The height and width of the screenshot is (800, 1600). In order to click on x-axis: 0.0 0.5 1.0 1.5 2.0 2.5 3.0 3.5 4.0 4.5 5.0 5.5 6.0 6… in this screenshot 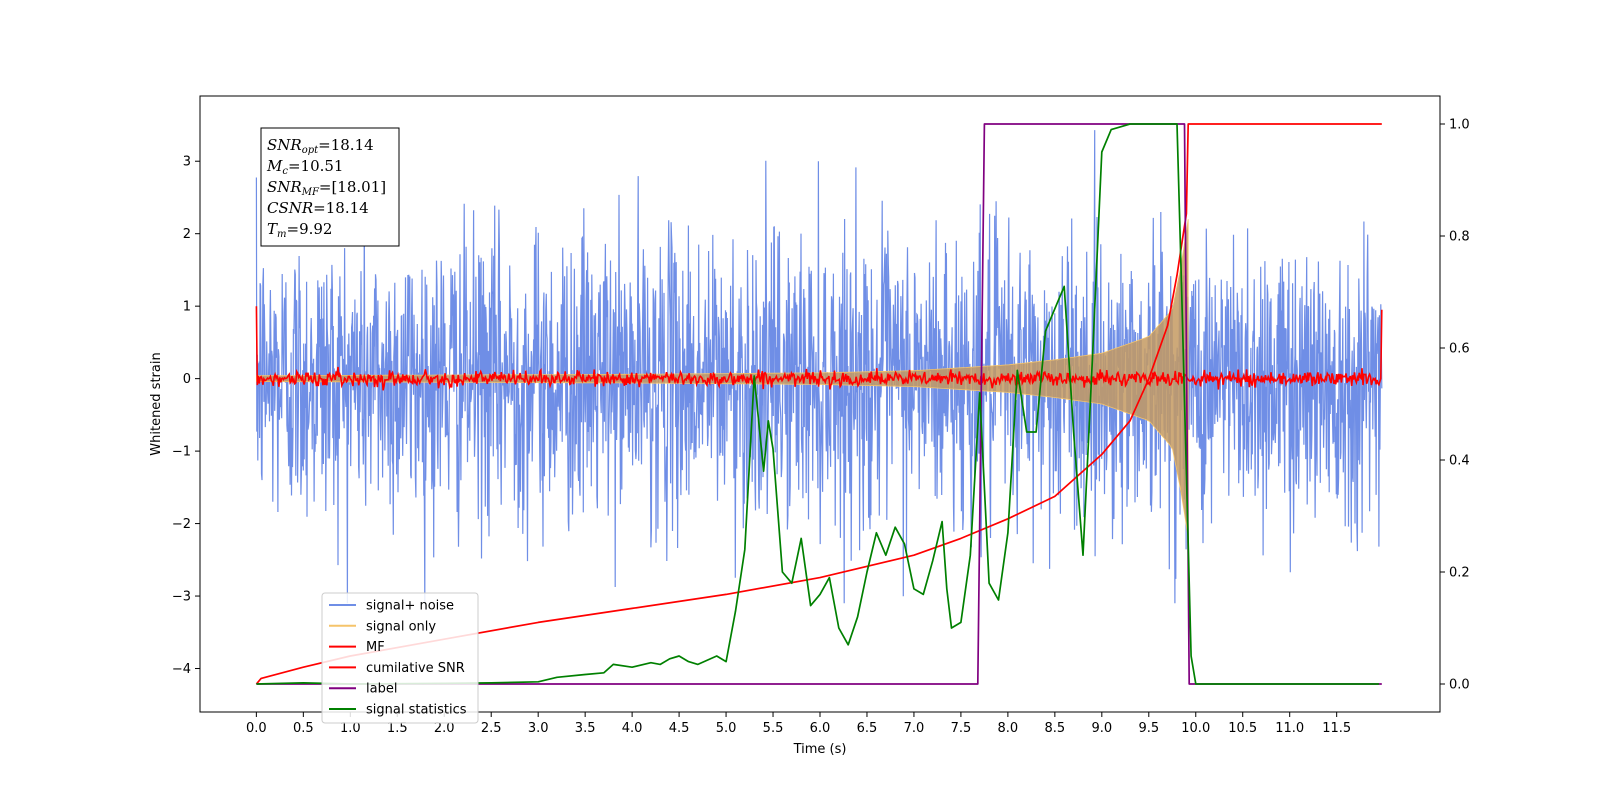, I will do `click(798, 724)`.